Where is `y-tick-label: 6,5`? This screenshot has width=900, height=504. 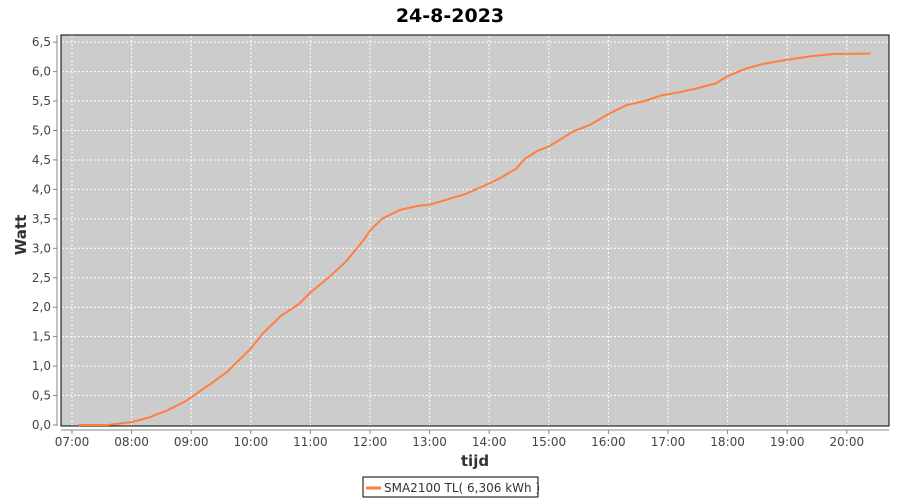 y-tick-label: 6,5 is located at coordinates (41, 42).